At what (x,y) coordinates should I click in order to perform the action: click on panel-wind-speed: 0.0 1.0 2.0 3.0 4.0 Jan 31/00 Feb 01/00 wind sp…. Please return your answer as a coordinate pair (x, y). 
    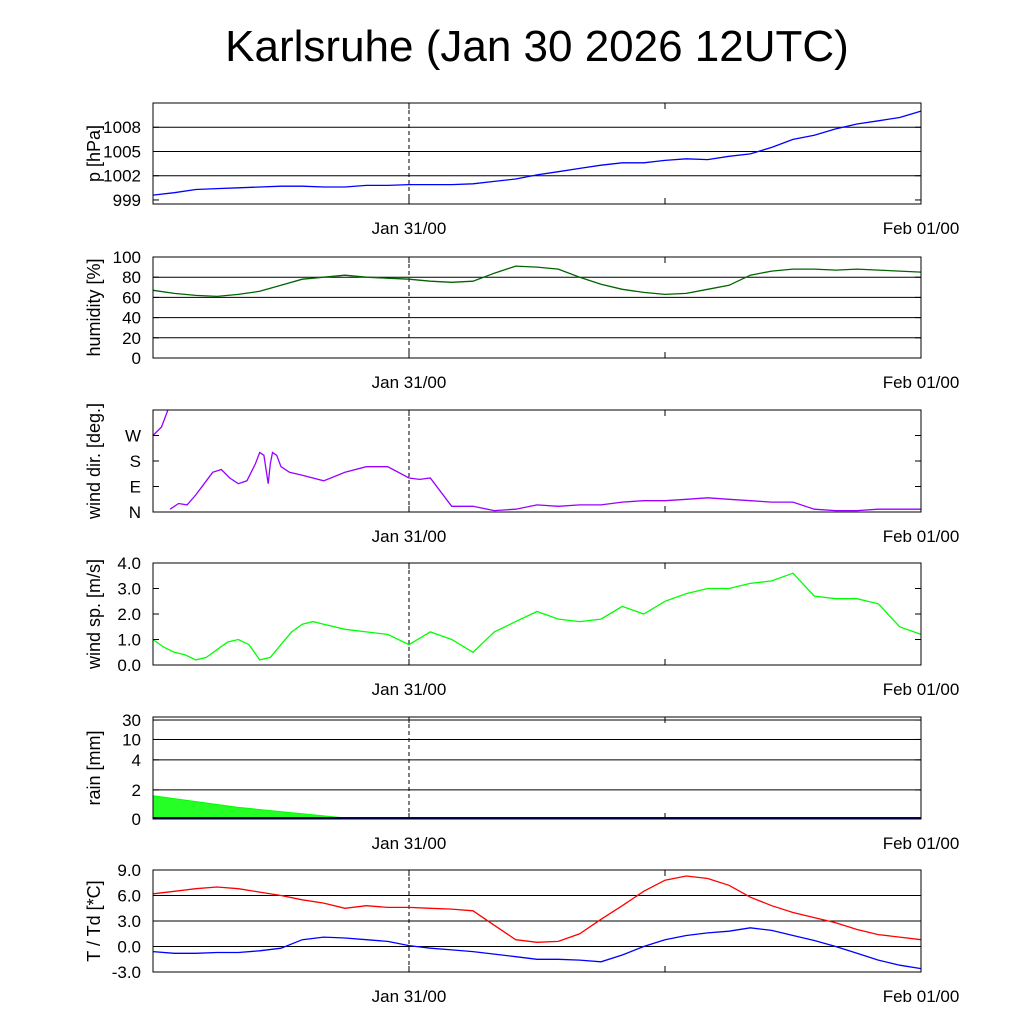
    Looking at the image, I should click on (521, 626).